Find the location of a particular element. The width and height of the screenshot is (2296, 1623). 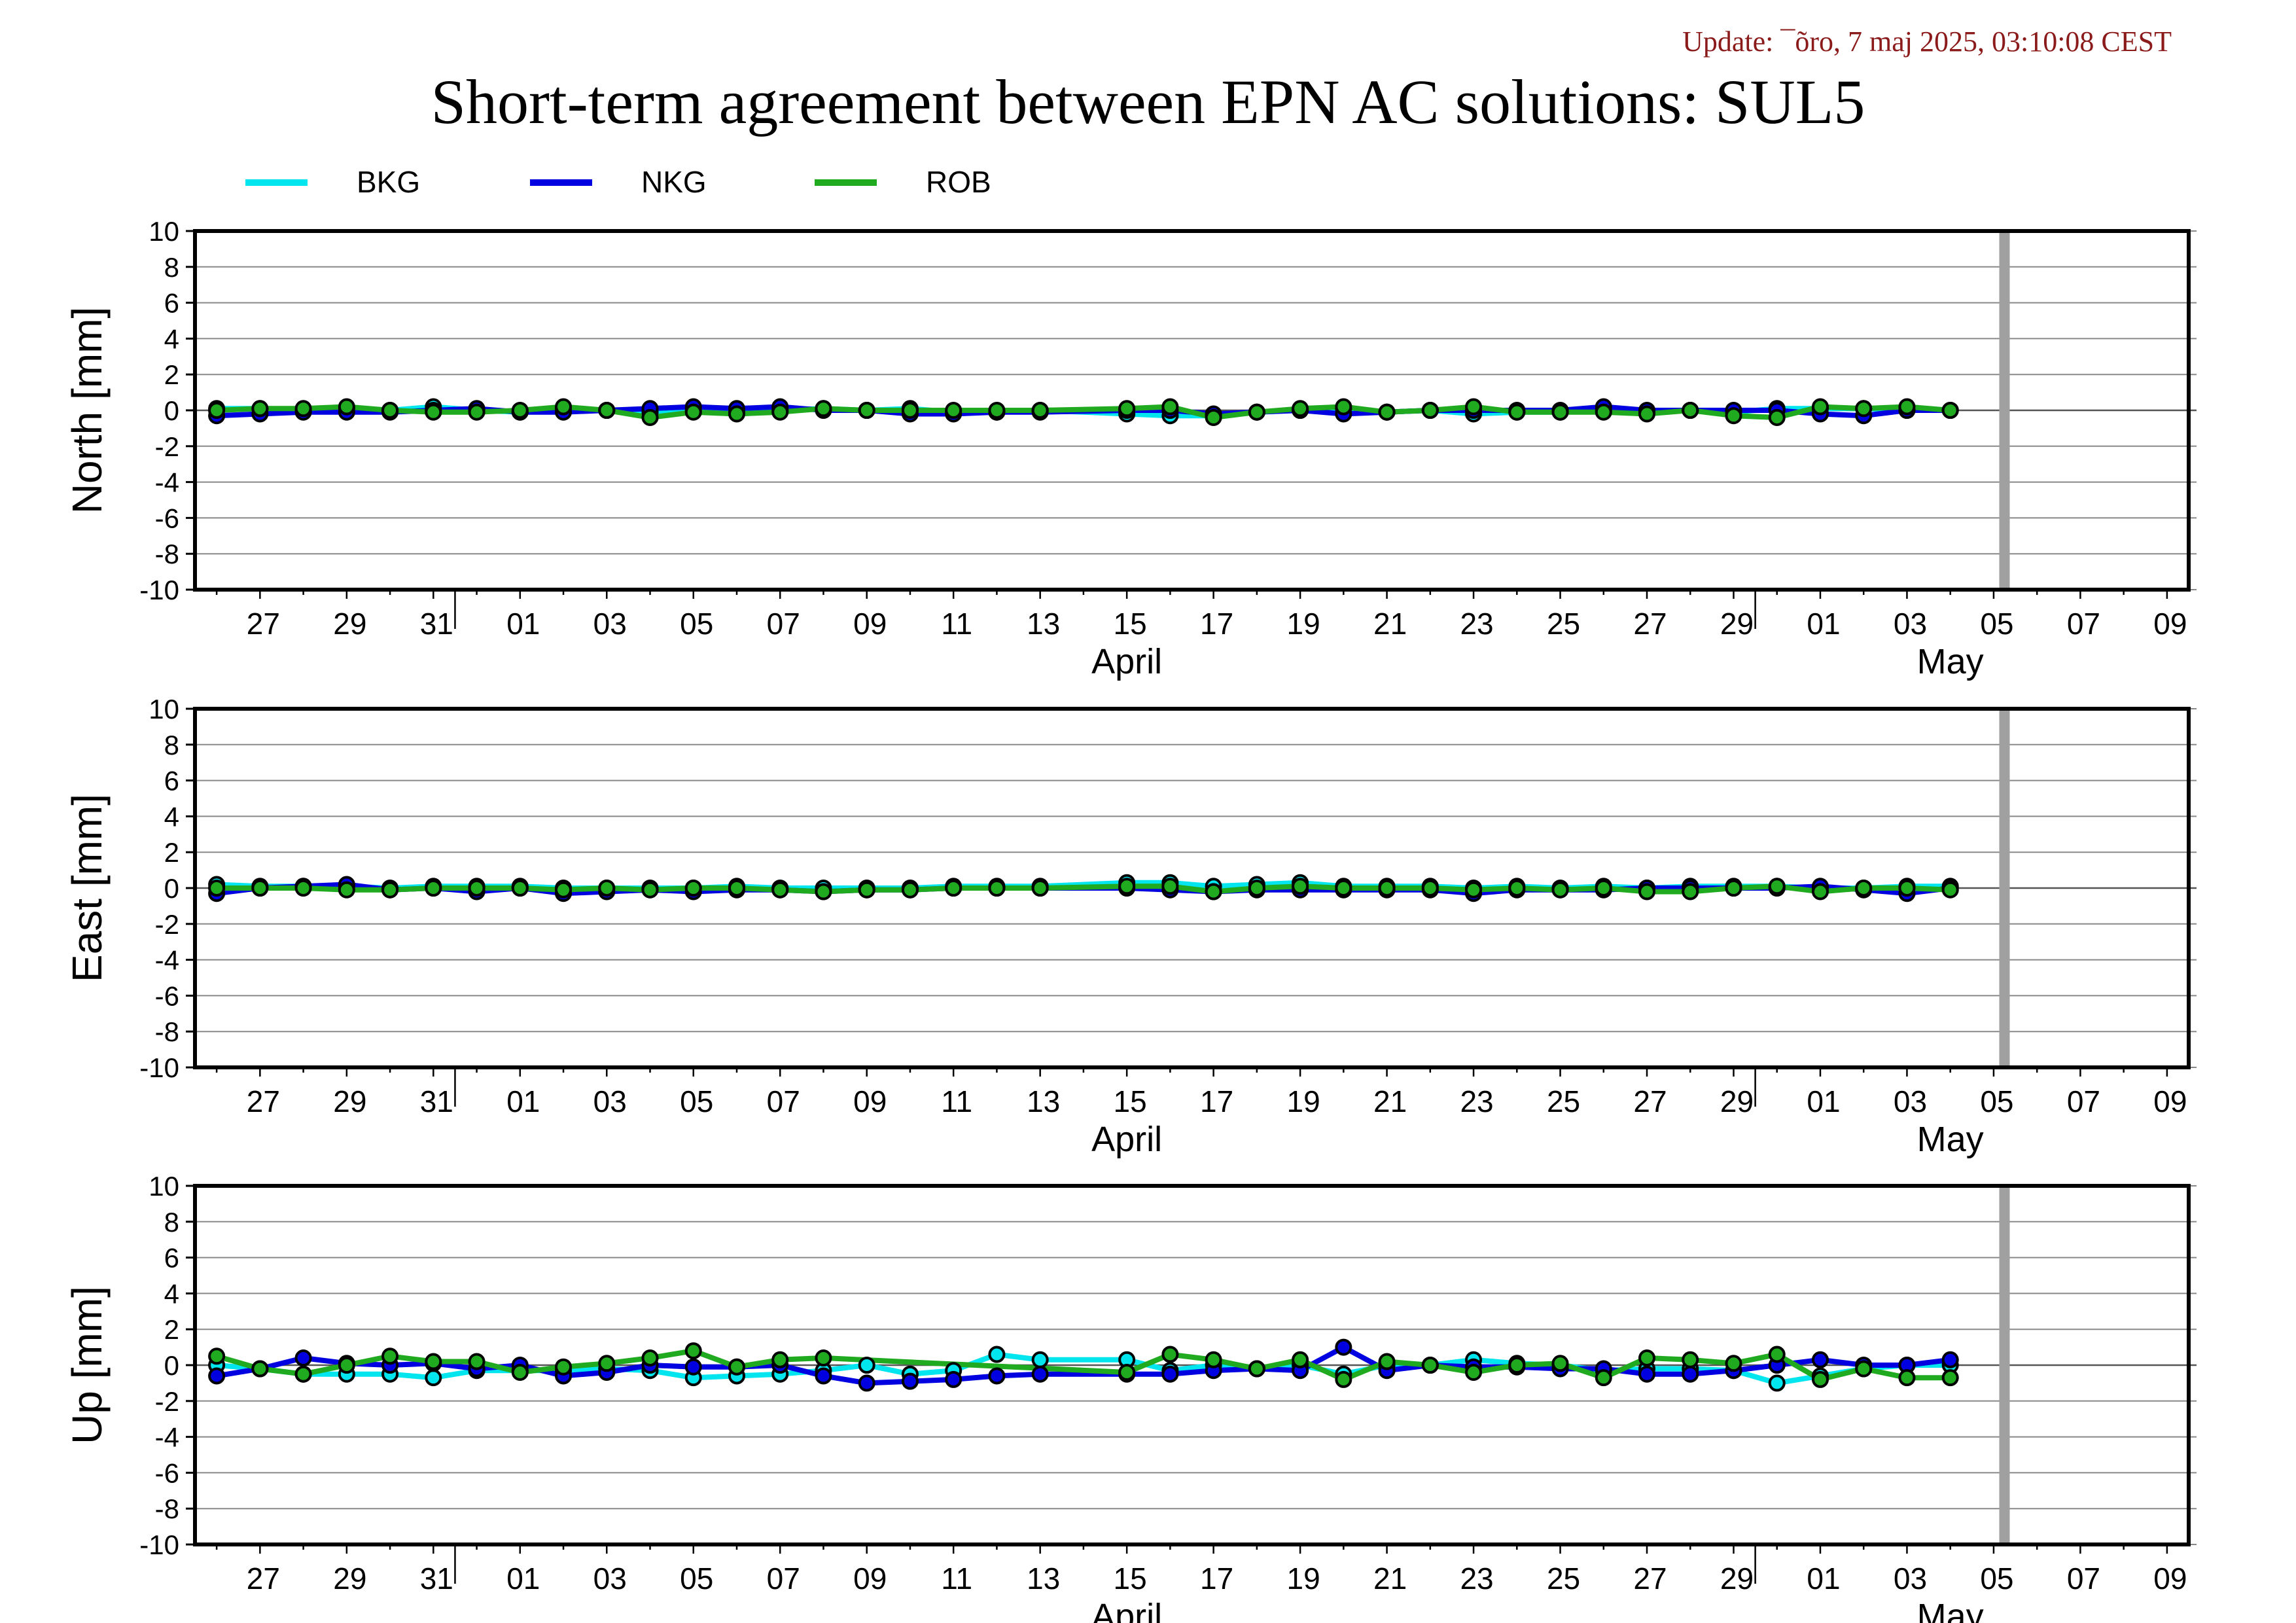

x-tick-label: 31 is located at coordinates (436, 1101).